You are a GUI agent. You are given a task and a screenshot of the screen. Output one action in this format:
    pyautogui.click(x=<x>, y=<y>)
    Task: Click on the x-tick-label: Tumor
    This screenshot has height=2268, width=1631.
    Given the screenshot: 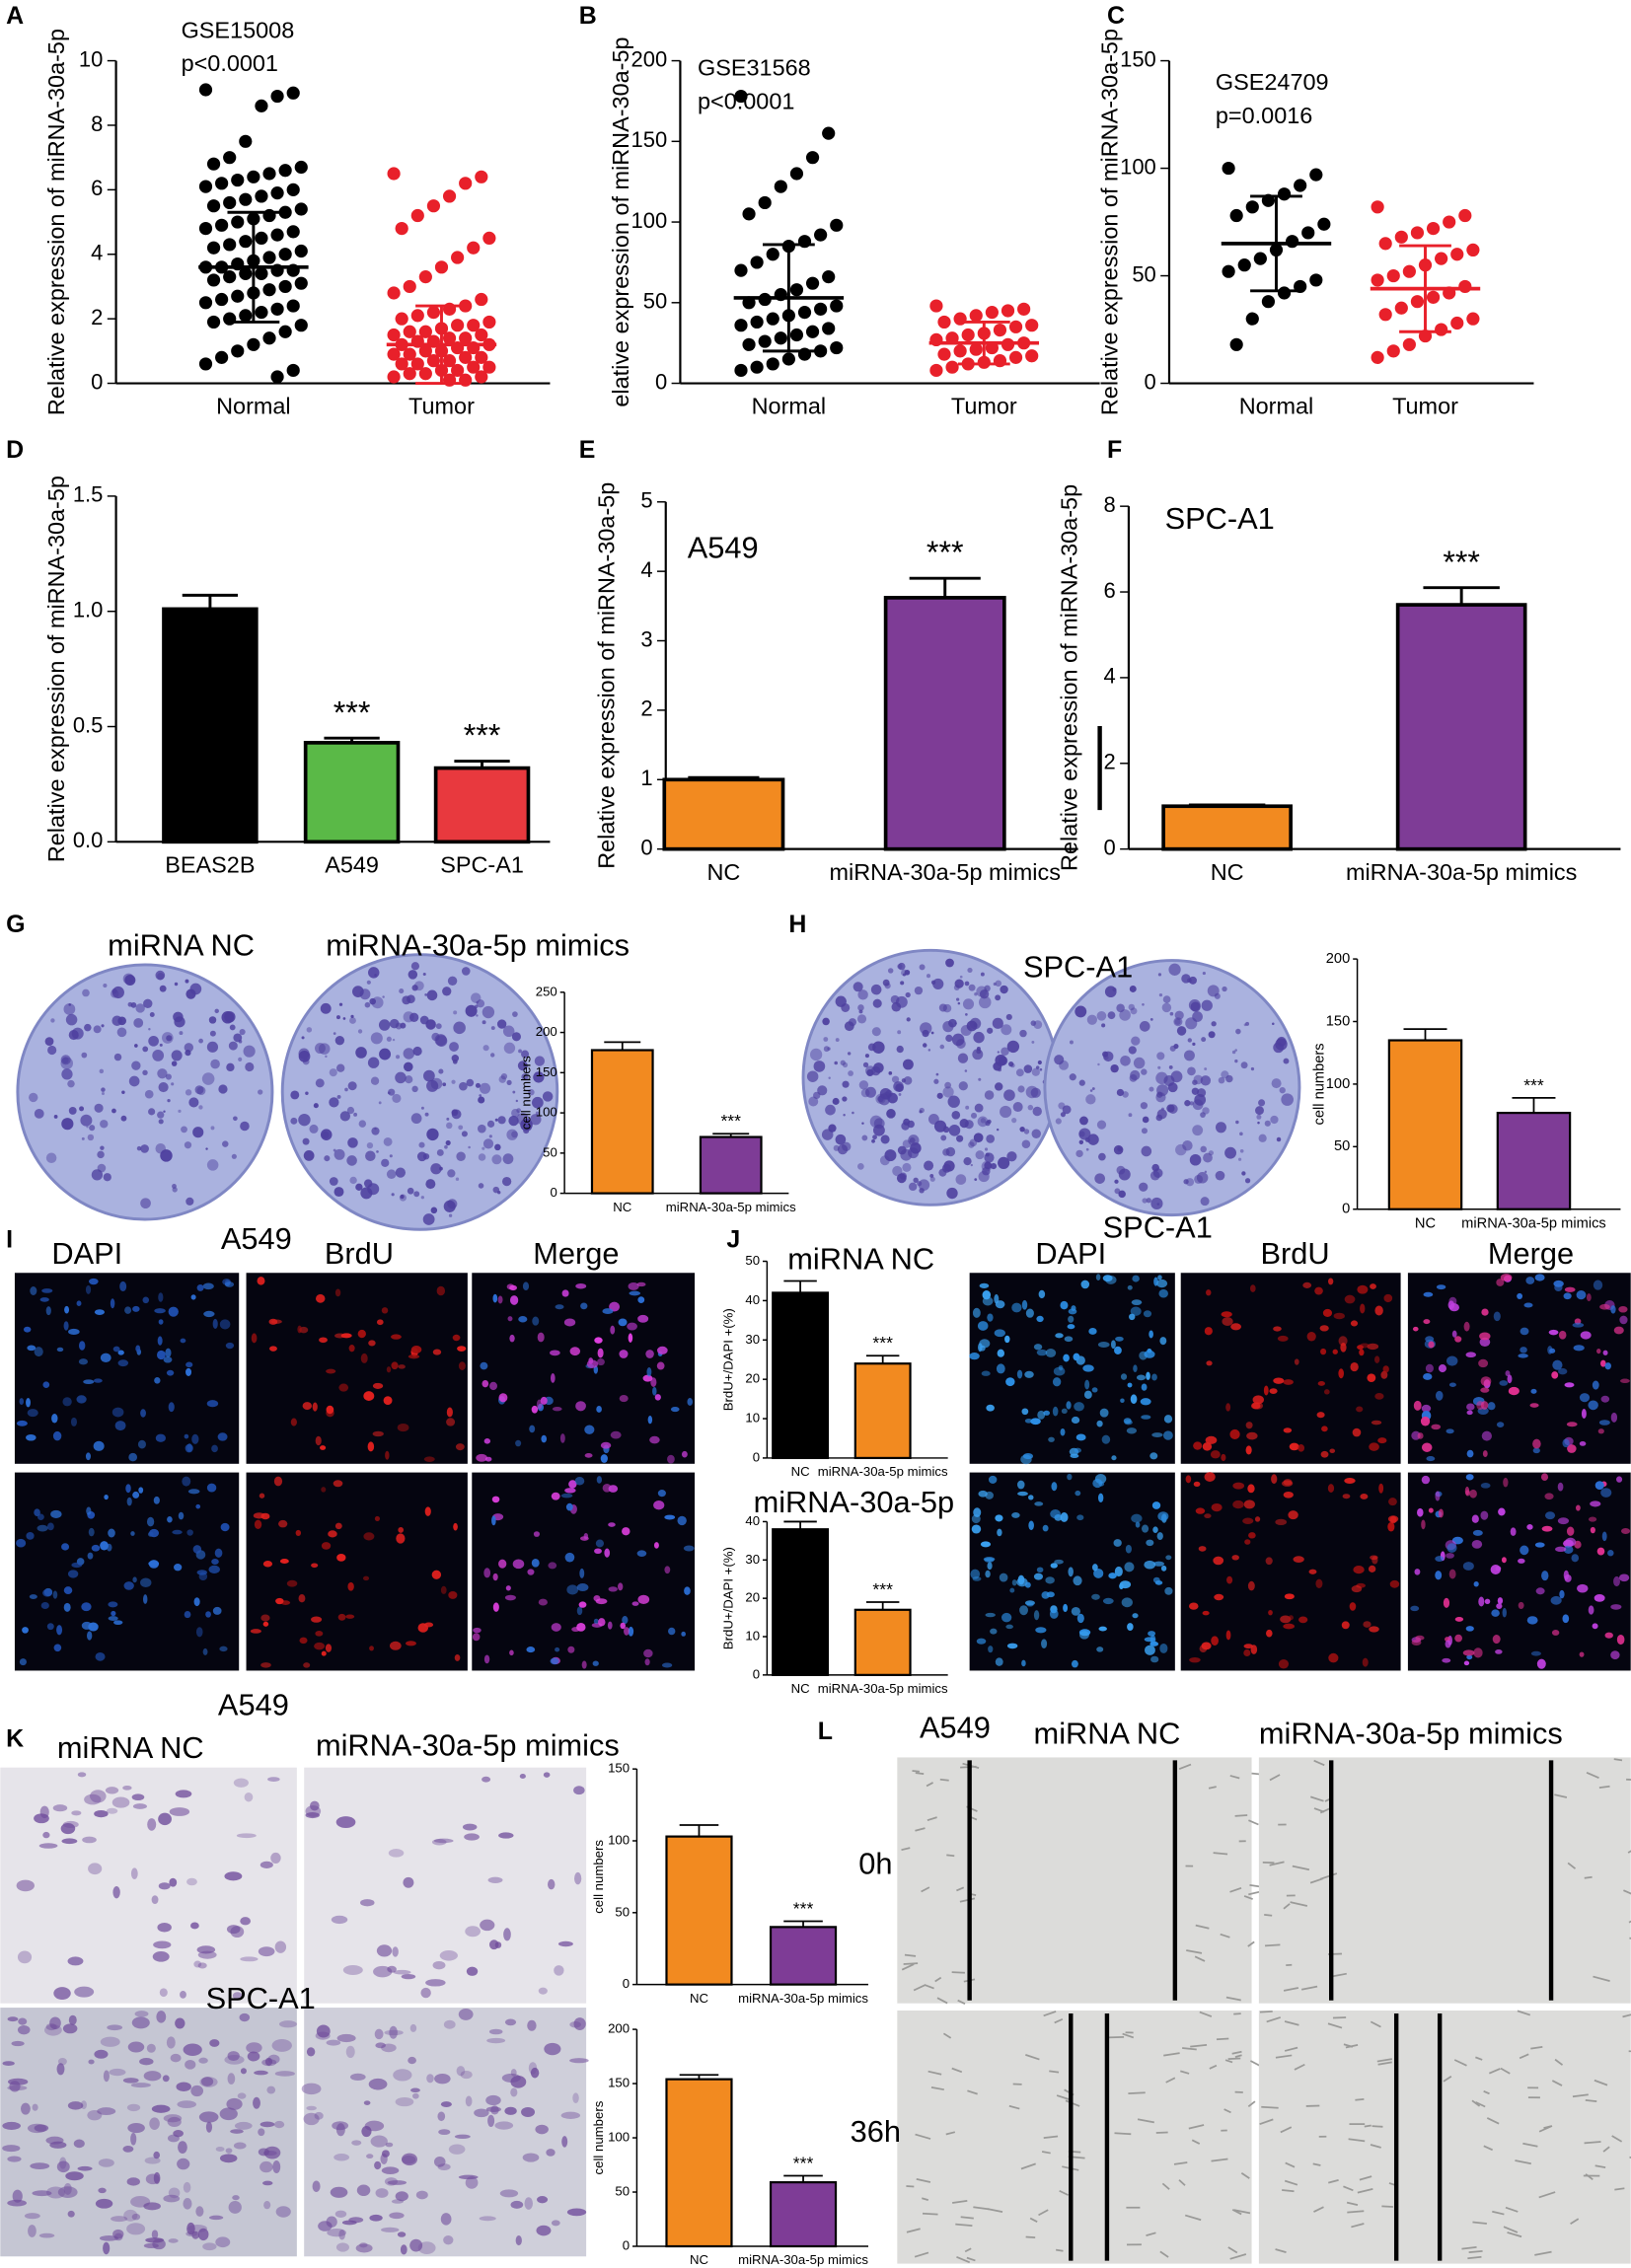 What is the action you would take?
    pyautogui.click(x=1425, y=406)
    